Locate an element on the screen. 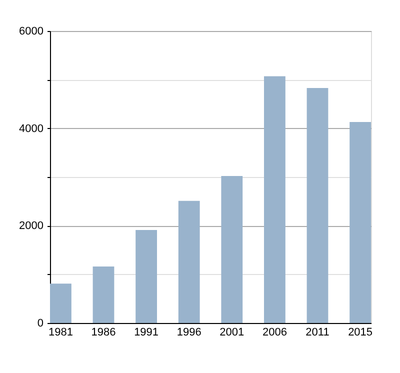  x-tick-label: 1986 is located at coordinates (103, 332).